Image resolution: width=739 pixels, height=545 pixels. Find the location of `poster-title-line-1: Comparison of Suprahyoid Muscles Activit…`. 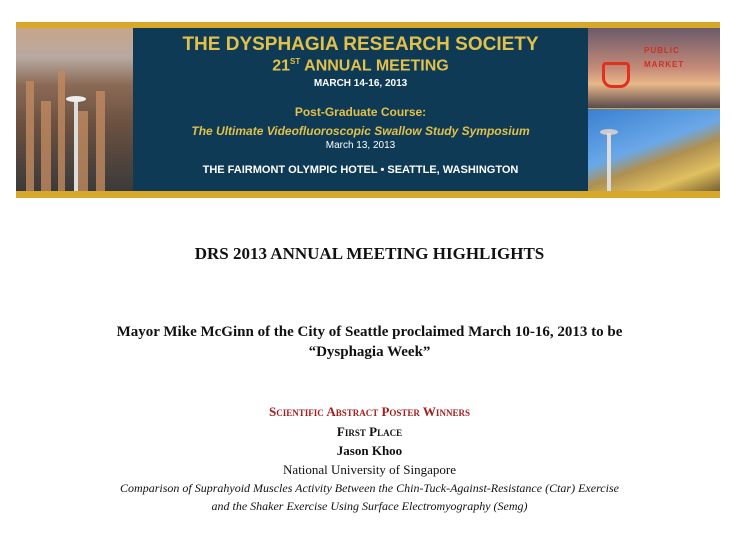

poster-title-line-1: Comparison of Suprahyoid Muscles Activit… is located at coordinates (369, 488).